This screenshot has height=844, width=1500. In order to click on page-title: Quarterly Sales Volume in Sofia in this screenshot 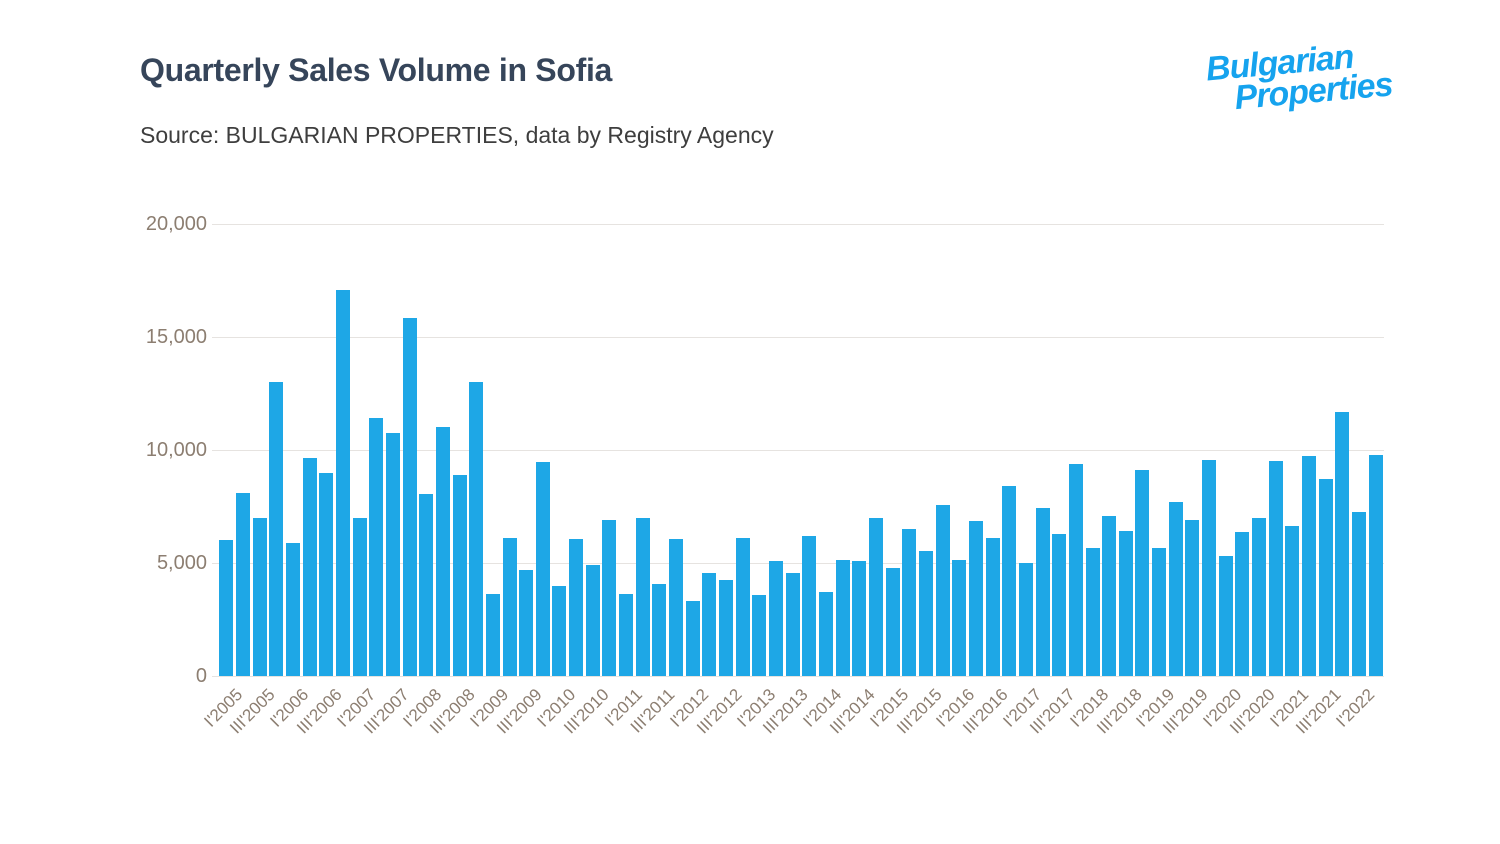, I will do `click(376, 70)`.